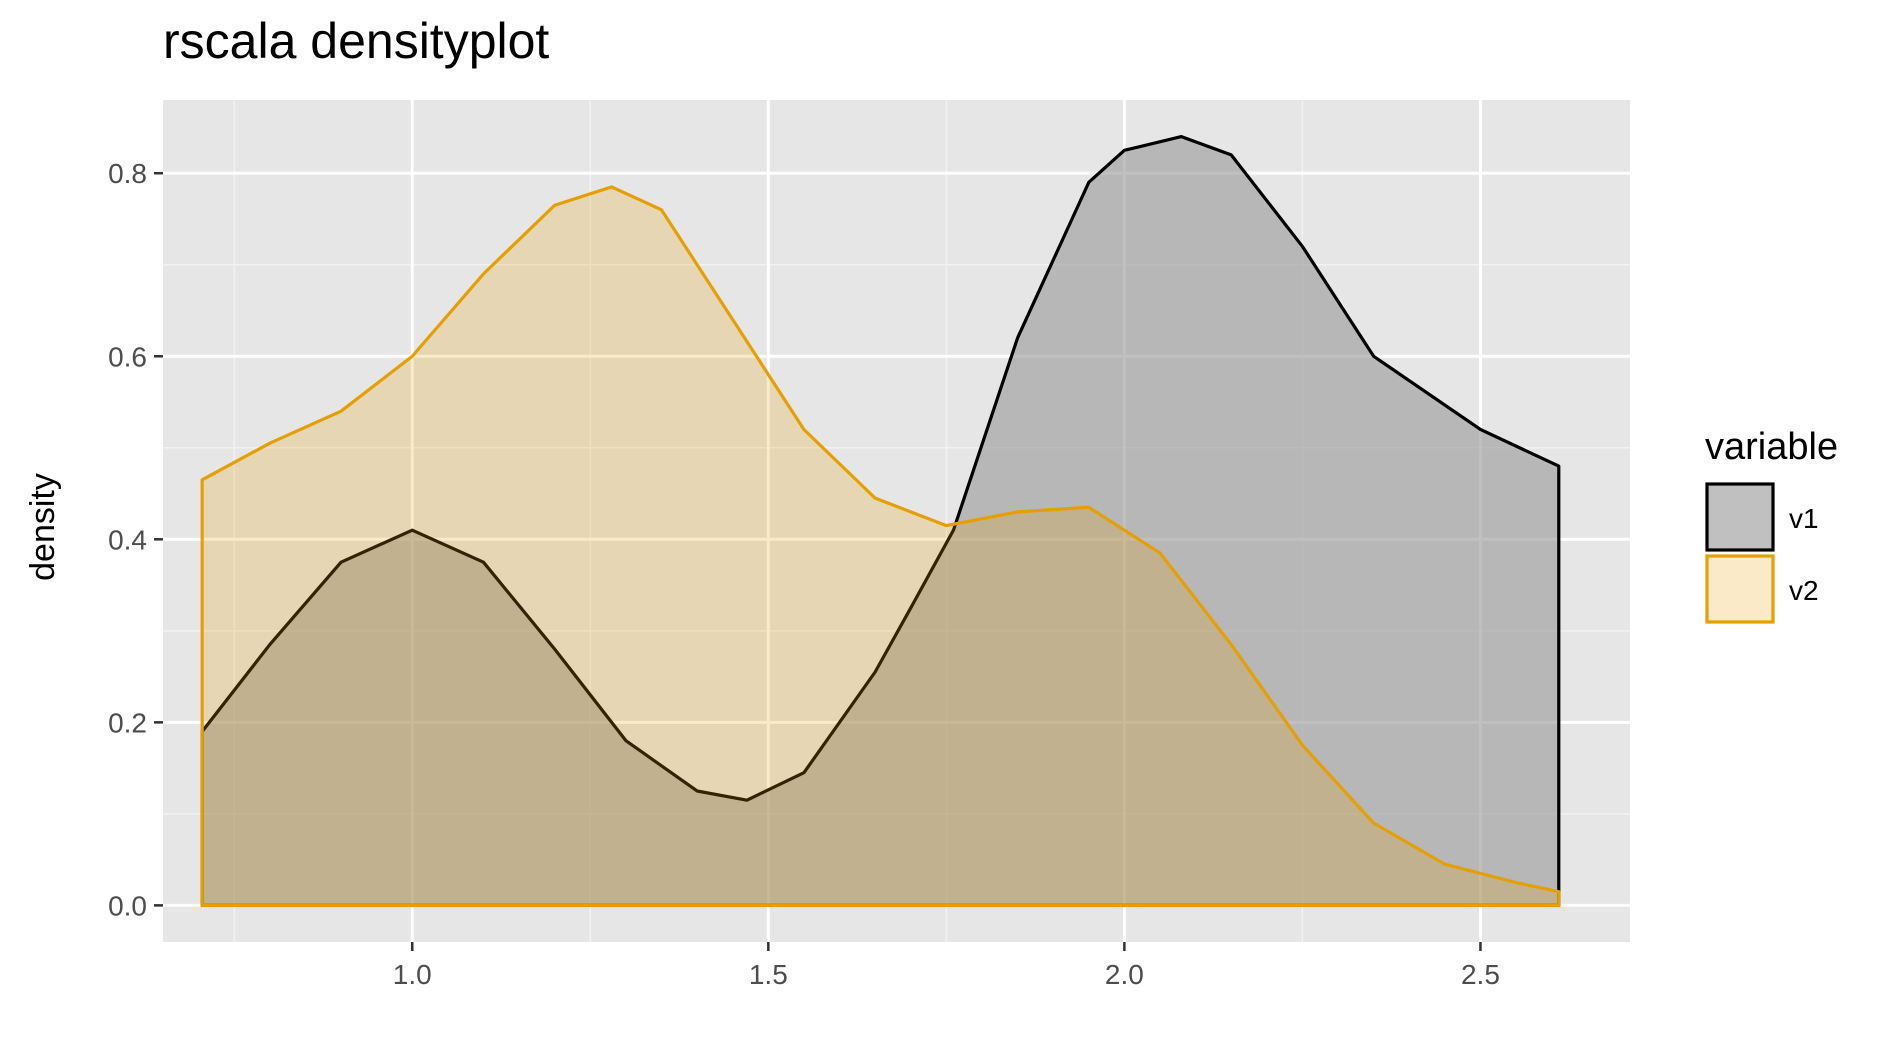  Describe the element at coordinates (768, 974) in the screenshot. I see `x-tick-label: 1.5` at that location.